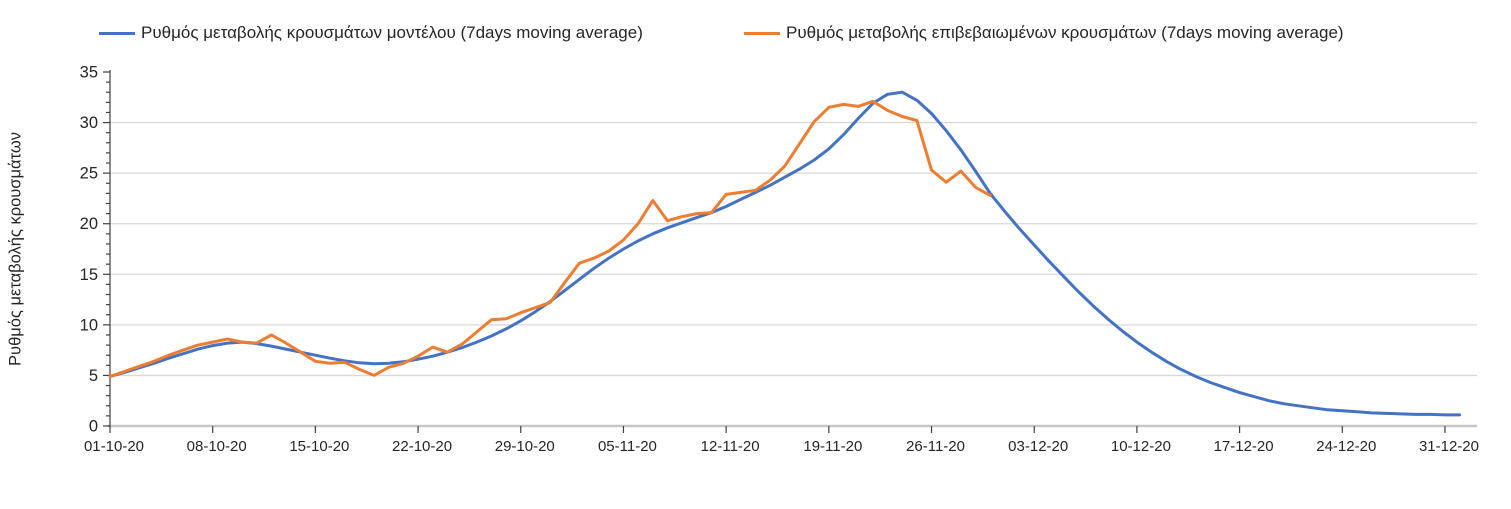 Image resolution: width=1511 pixels, height=509 pixels. I want to click on svg-text: 26-11-20, so click(935, 446).